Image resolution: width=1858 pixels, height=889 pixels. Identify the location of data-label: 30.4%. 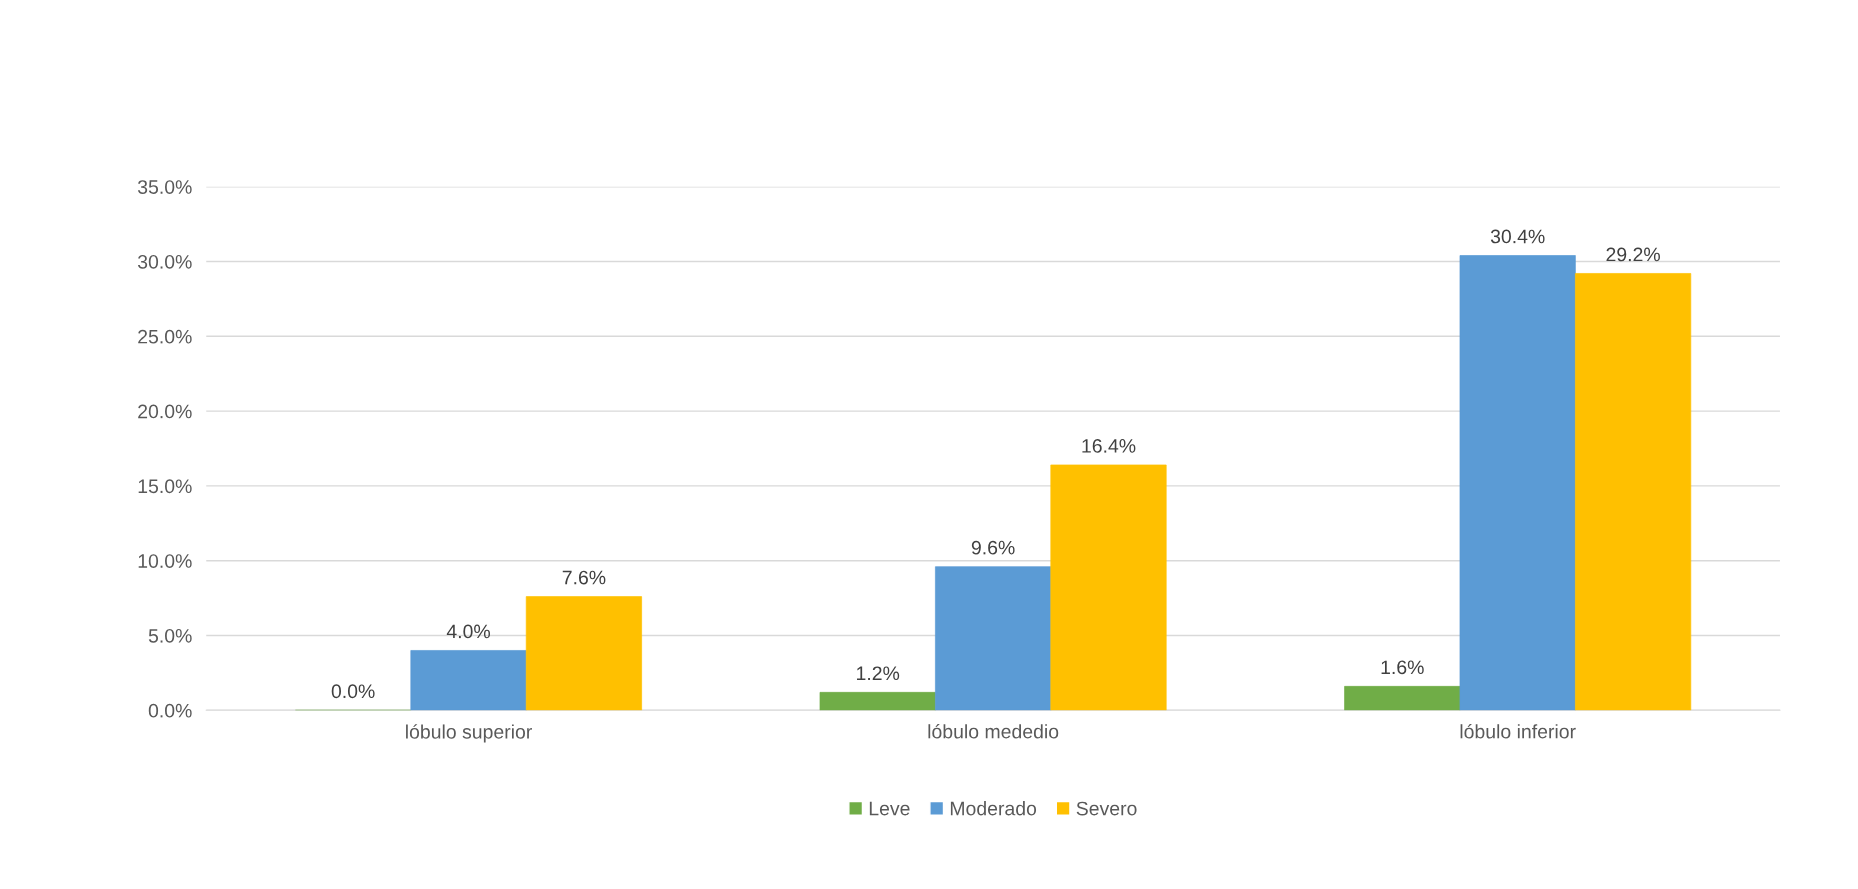
(1517, 236).